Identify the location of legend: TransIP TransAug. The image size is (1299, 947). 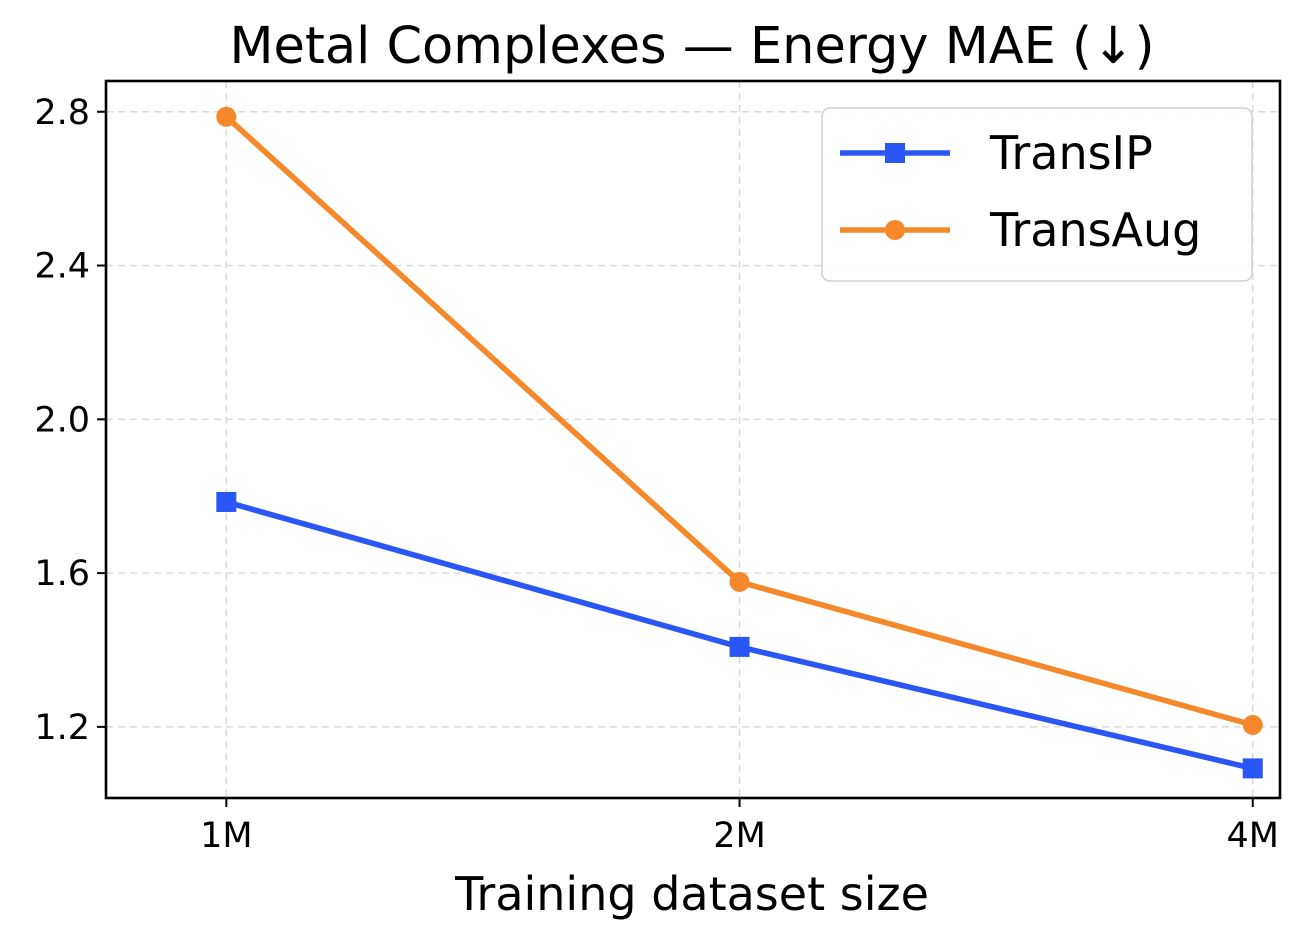
(1037, 194).